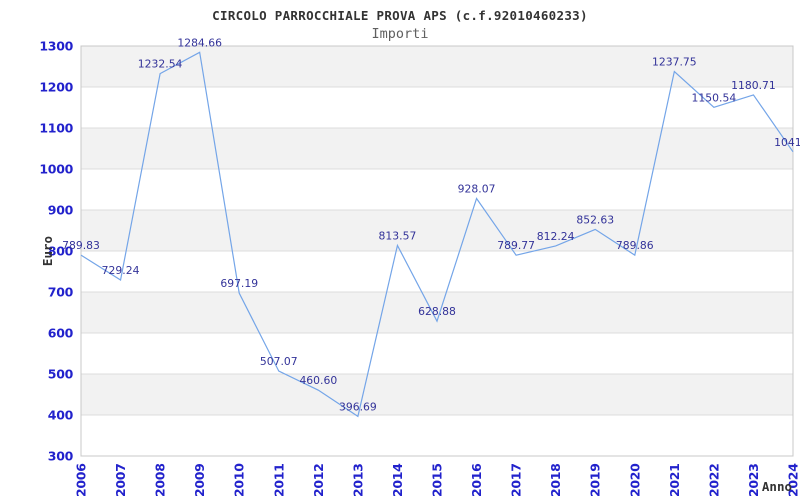  I want to click on point-label: 697.19, so click(239, 283).